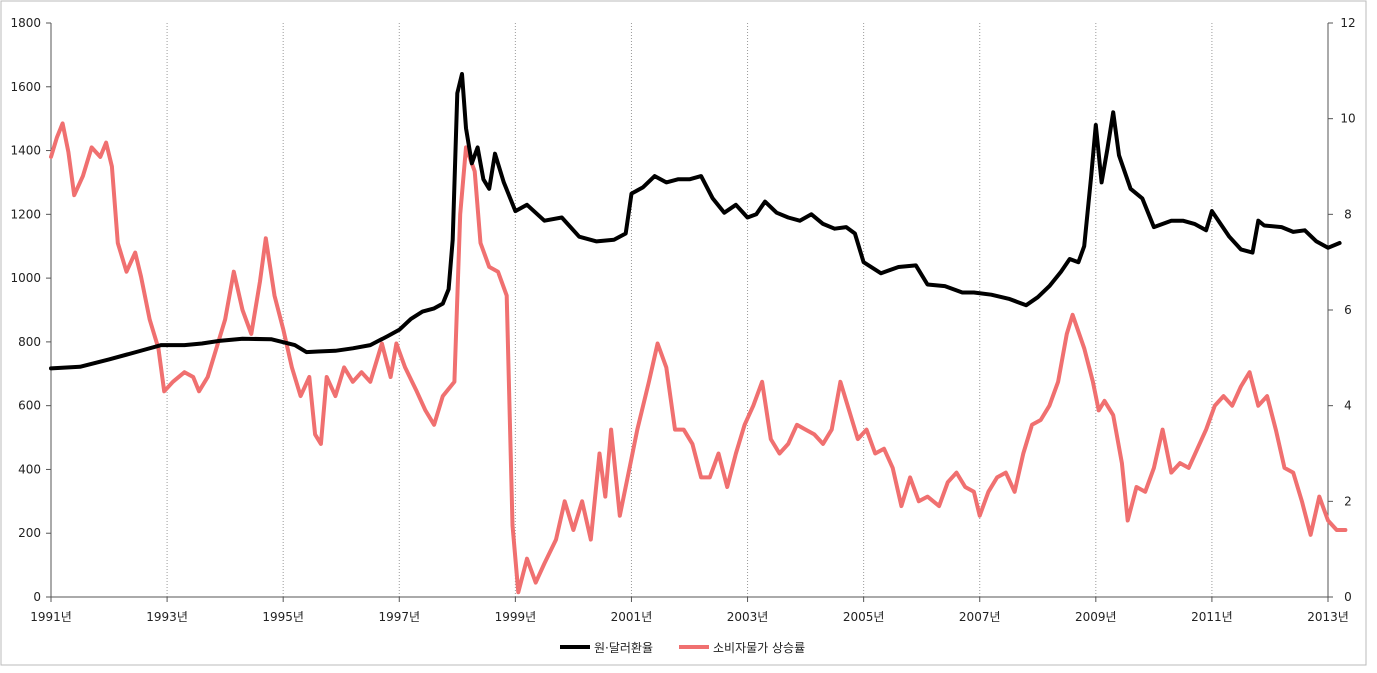 This screenshot has height=673, width=1377. What do you see at coordinates (399, 617) in the screenshot?
I see `x-tick-label: 1997년` at bounding box center [399, 617].